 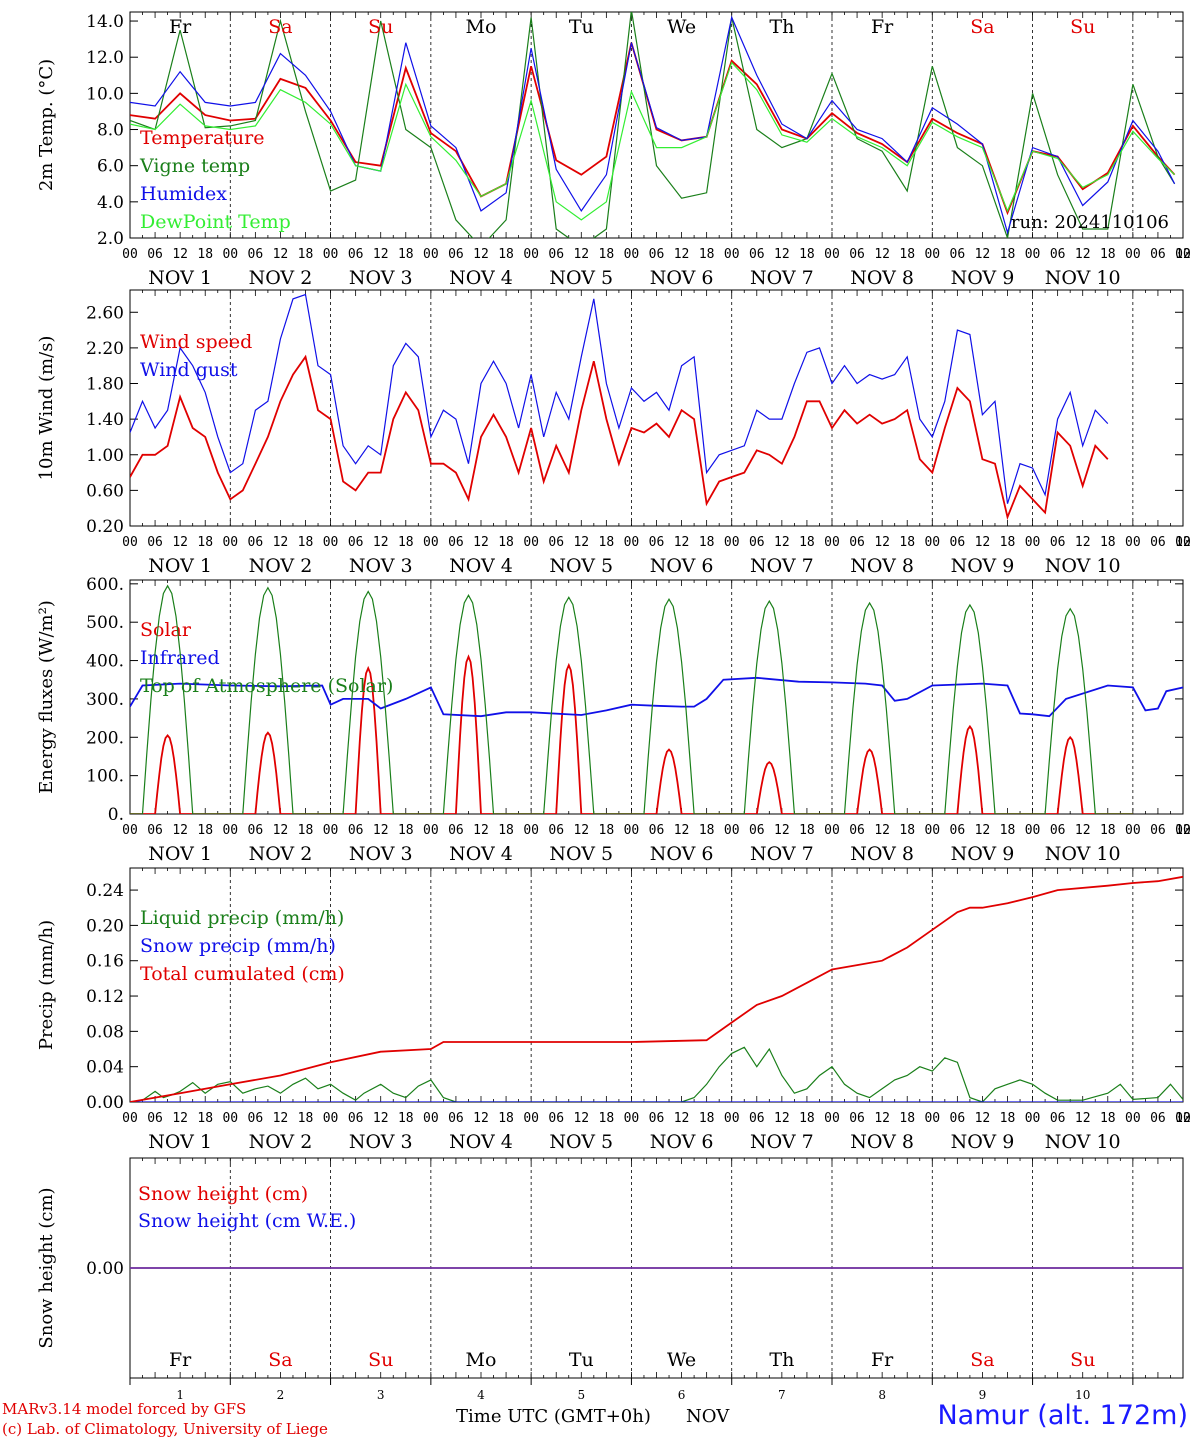 What do you see at coordinates (180, 566) in the screenshot?
I see `date-label: NOV 1` at bounding box center [180, 566].